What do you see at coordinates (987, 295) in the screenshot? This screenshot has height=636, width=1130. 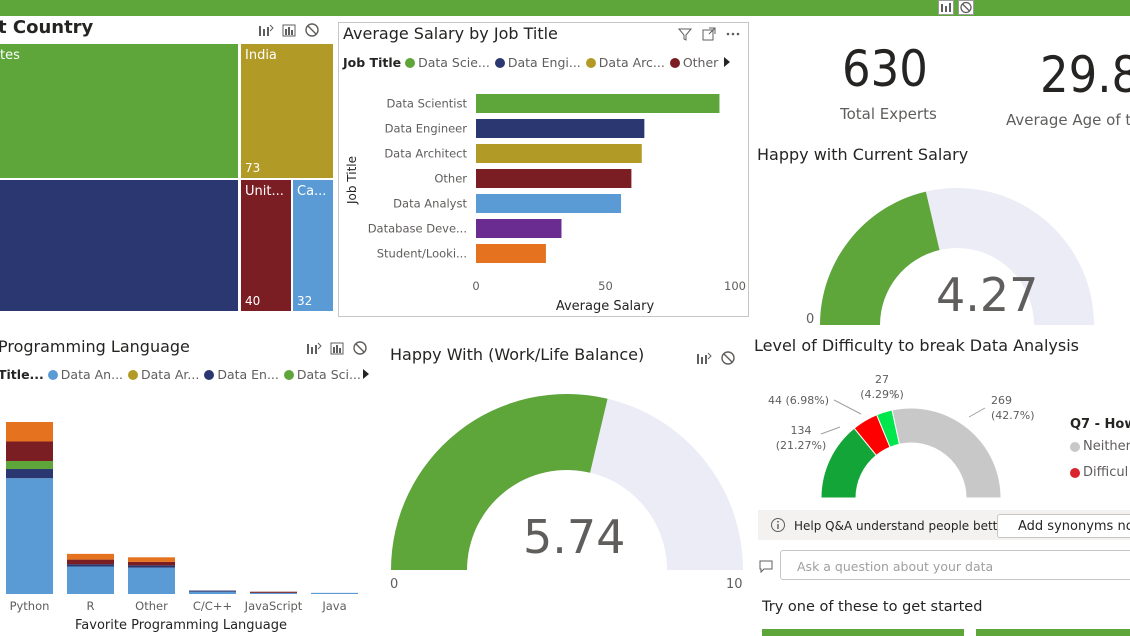 I see `salary-gauge-value: 4.27` at bounding box center [987, 295].